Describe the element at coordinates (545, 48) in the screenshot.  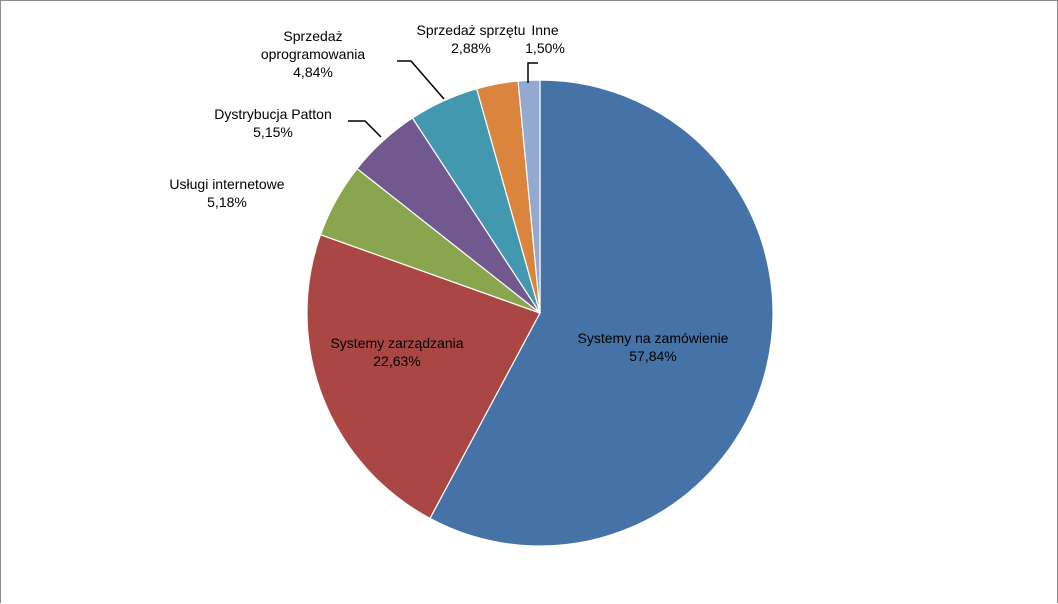
I see `slice-value-label: 1,50%` at that location.